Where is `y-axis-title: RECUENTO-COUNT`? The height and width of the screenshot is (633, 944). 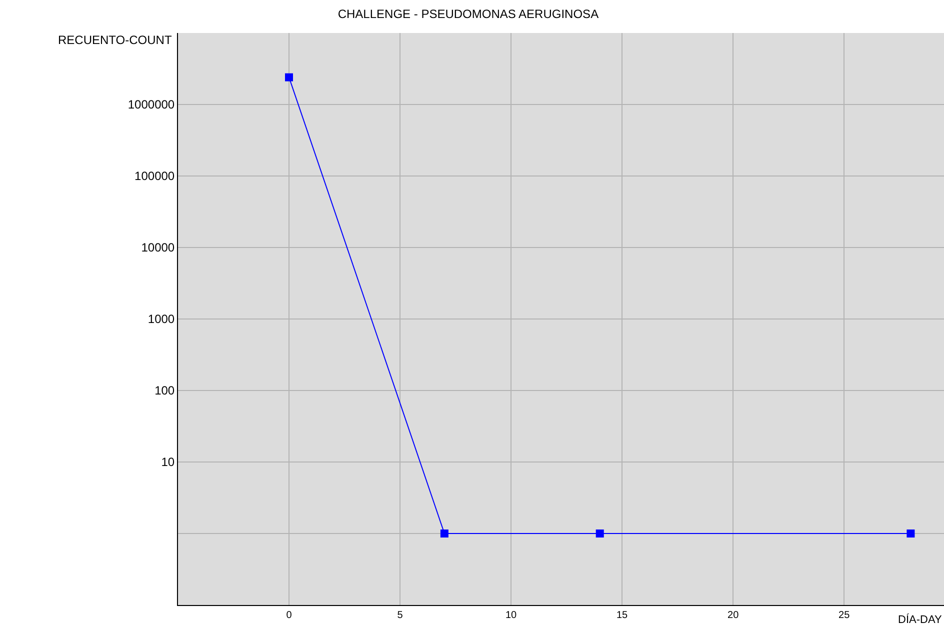
y-axis-title: RECUENTO-COUNT is located at coordinates (115, 40).